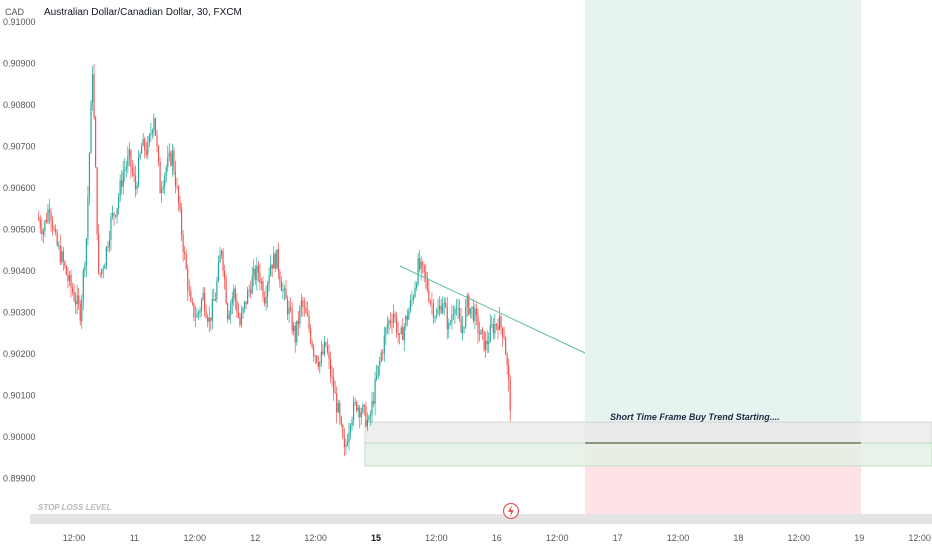 The image size is (932, 555). What do you see at coordinates (19, 395) in the screenshot?
I see `y-tick-label: 0.90100` at bounding box center [19, 395].